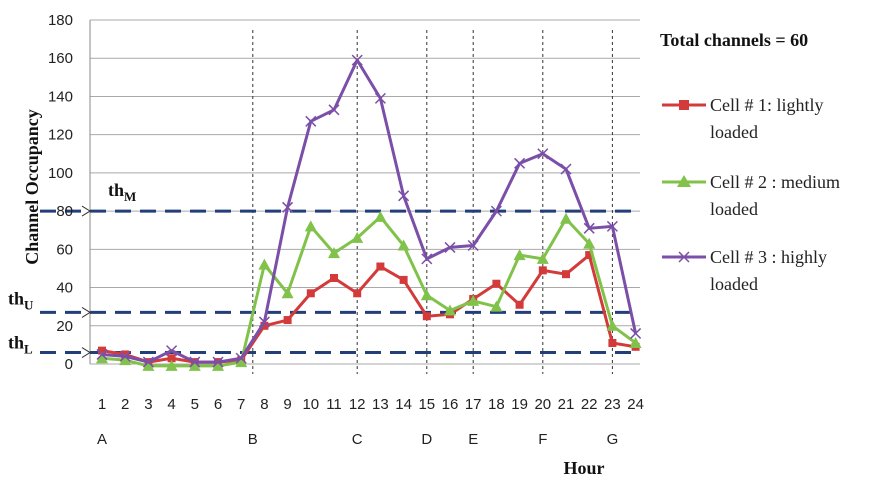 Image resolution: width=871 pixels, height=489 pixels. Describe the element at coordinates (60, 96) in the screenshot. I see `y-tick-140: 140` at that location.